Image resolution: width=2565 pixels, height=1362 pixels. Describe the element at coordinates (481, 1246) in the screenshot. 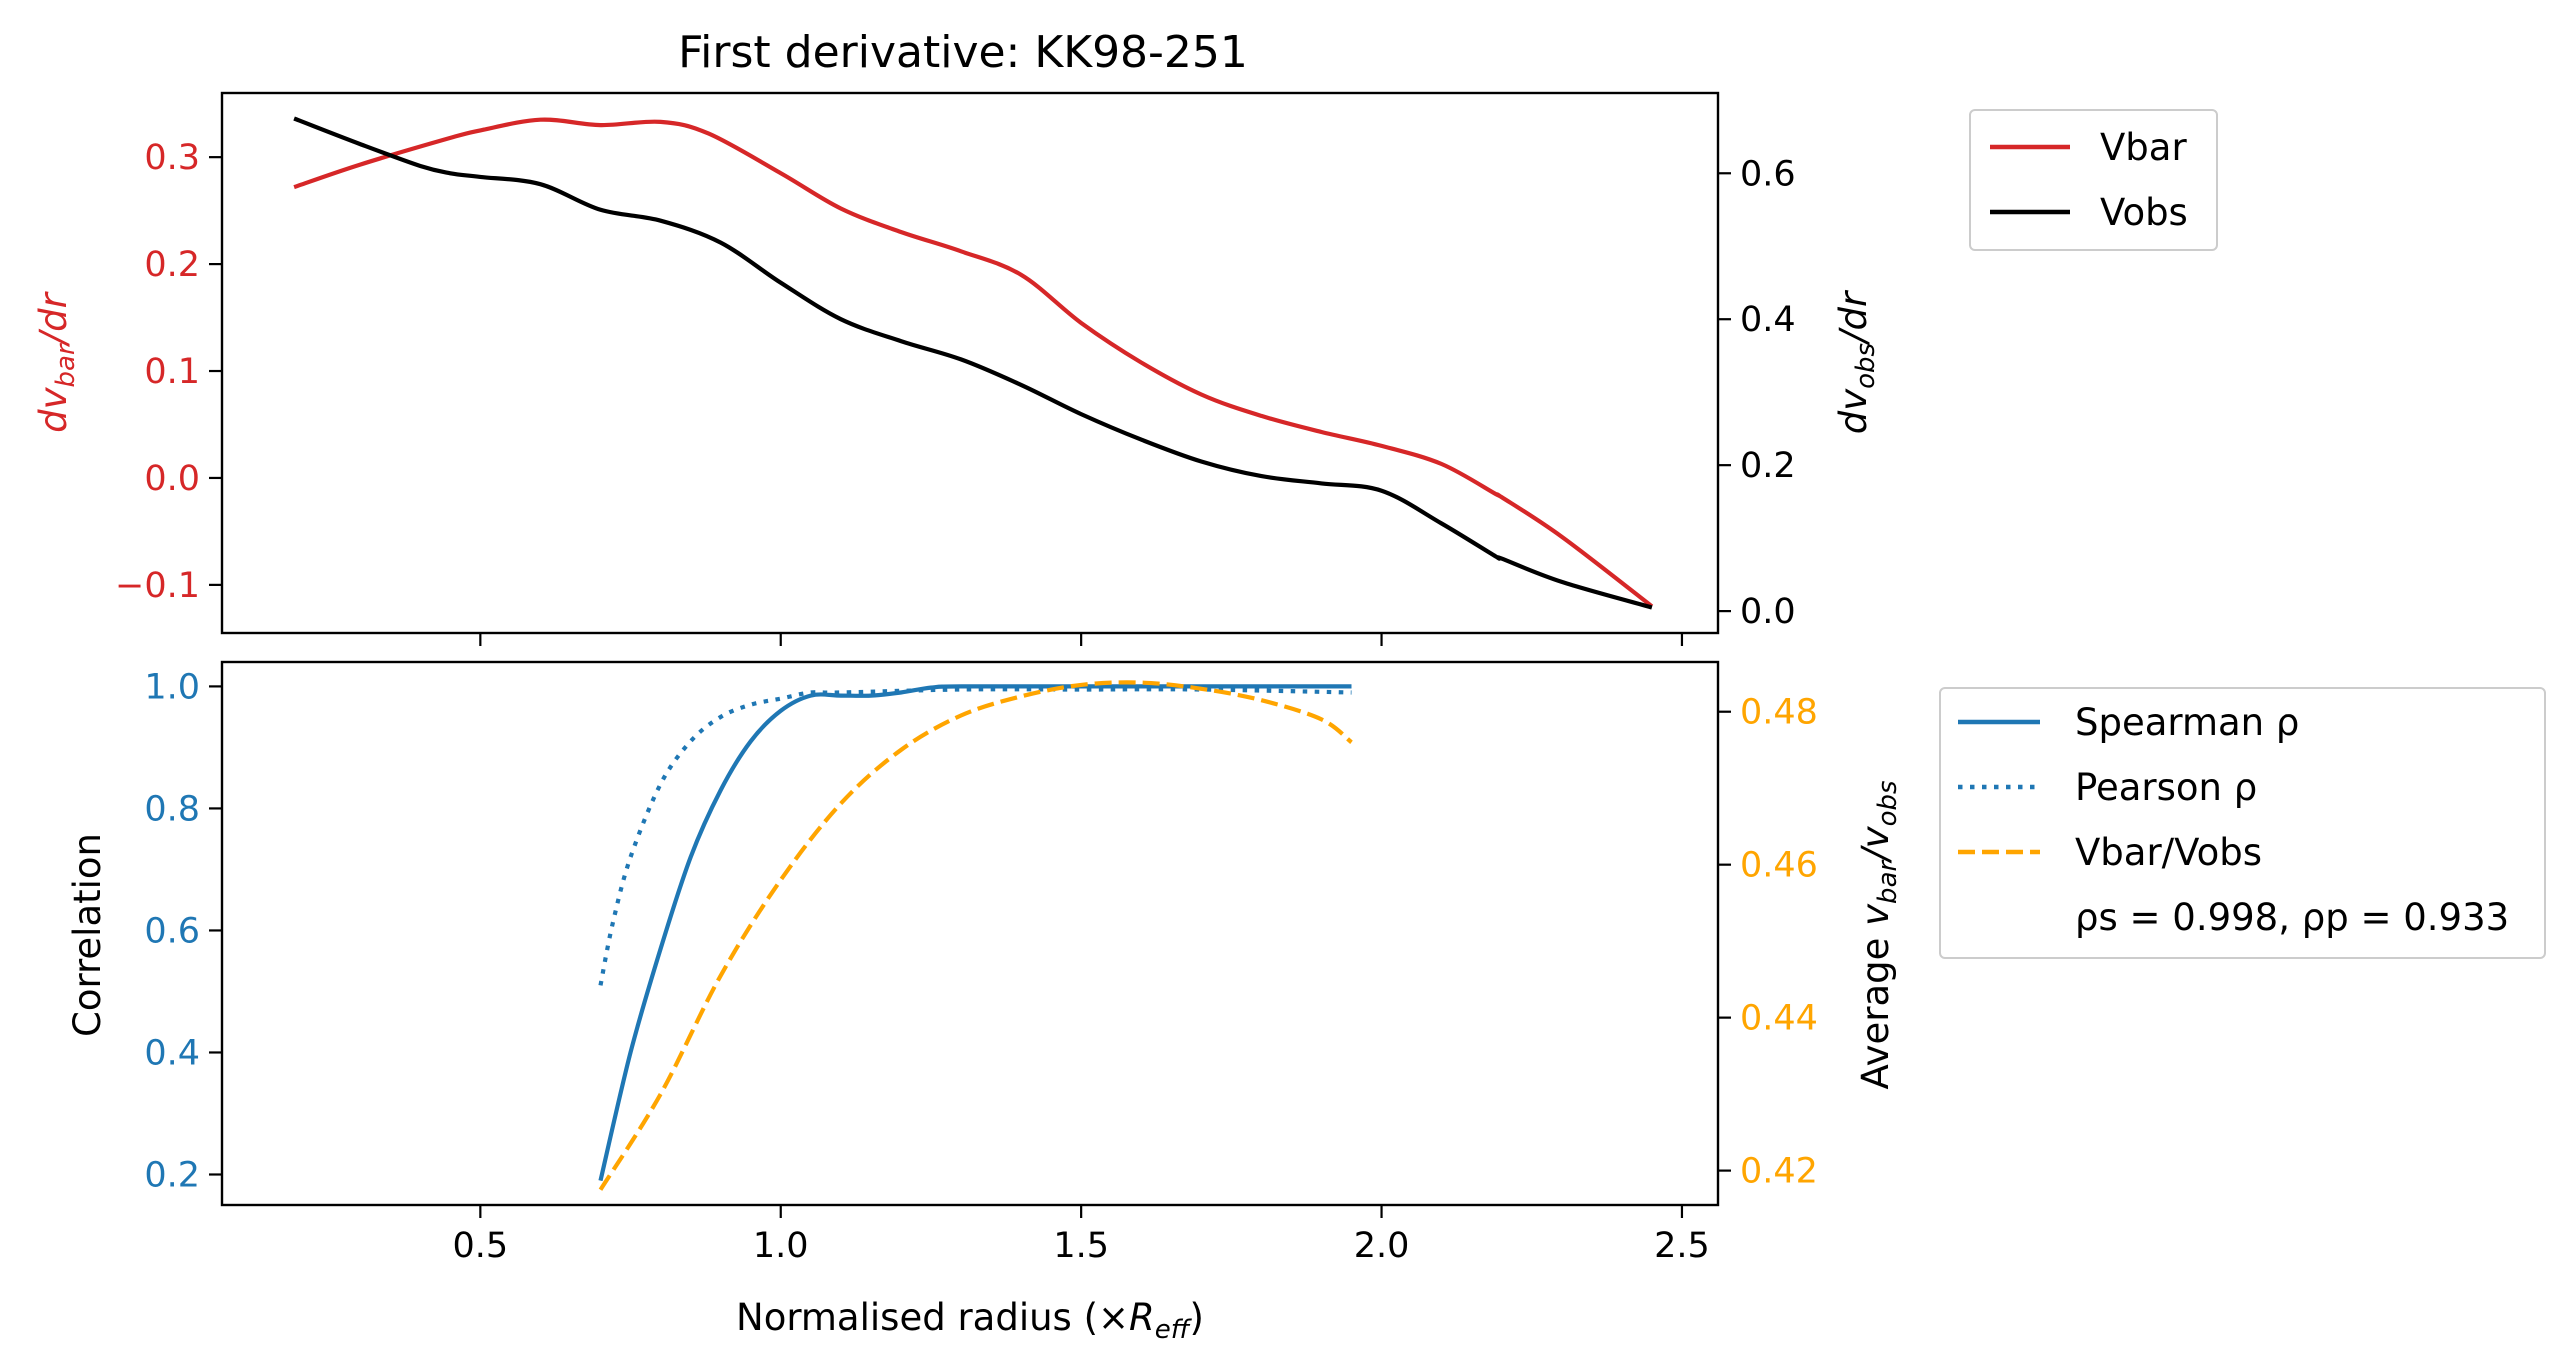

I see `x-tick-label: 0.5` at that location.